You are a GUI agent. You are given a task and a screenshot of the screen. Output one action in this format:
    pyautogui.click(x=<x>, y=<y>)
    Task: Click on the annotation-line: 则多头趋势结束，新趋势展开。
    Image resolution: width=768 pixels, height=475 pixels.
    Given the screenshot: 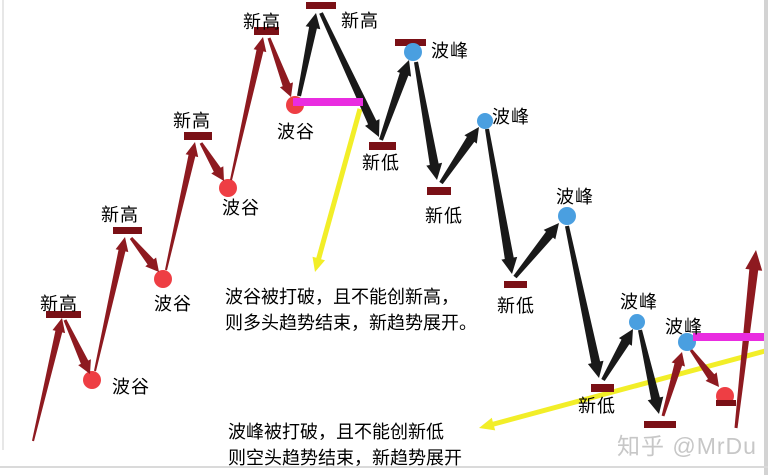 What is the action you would take?
    pyautogui.click(x=351, y=323)
    